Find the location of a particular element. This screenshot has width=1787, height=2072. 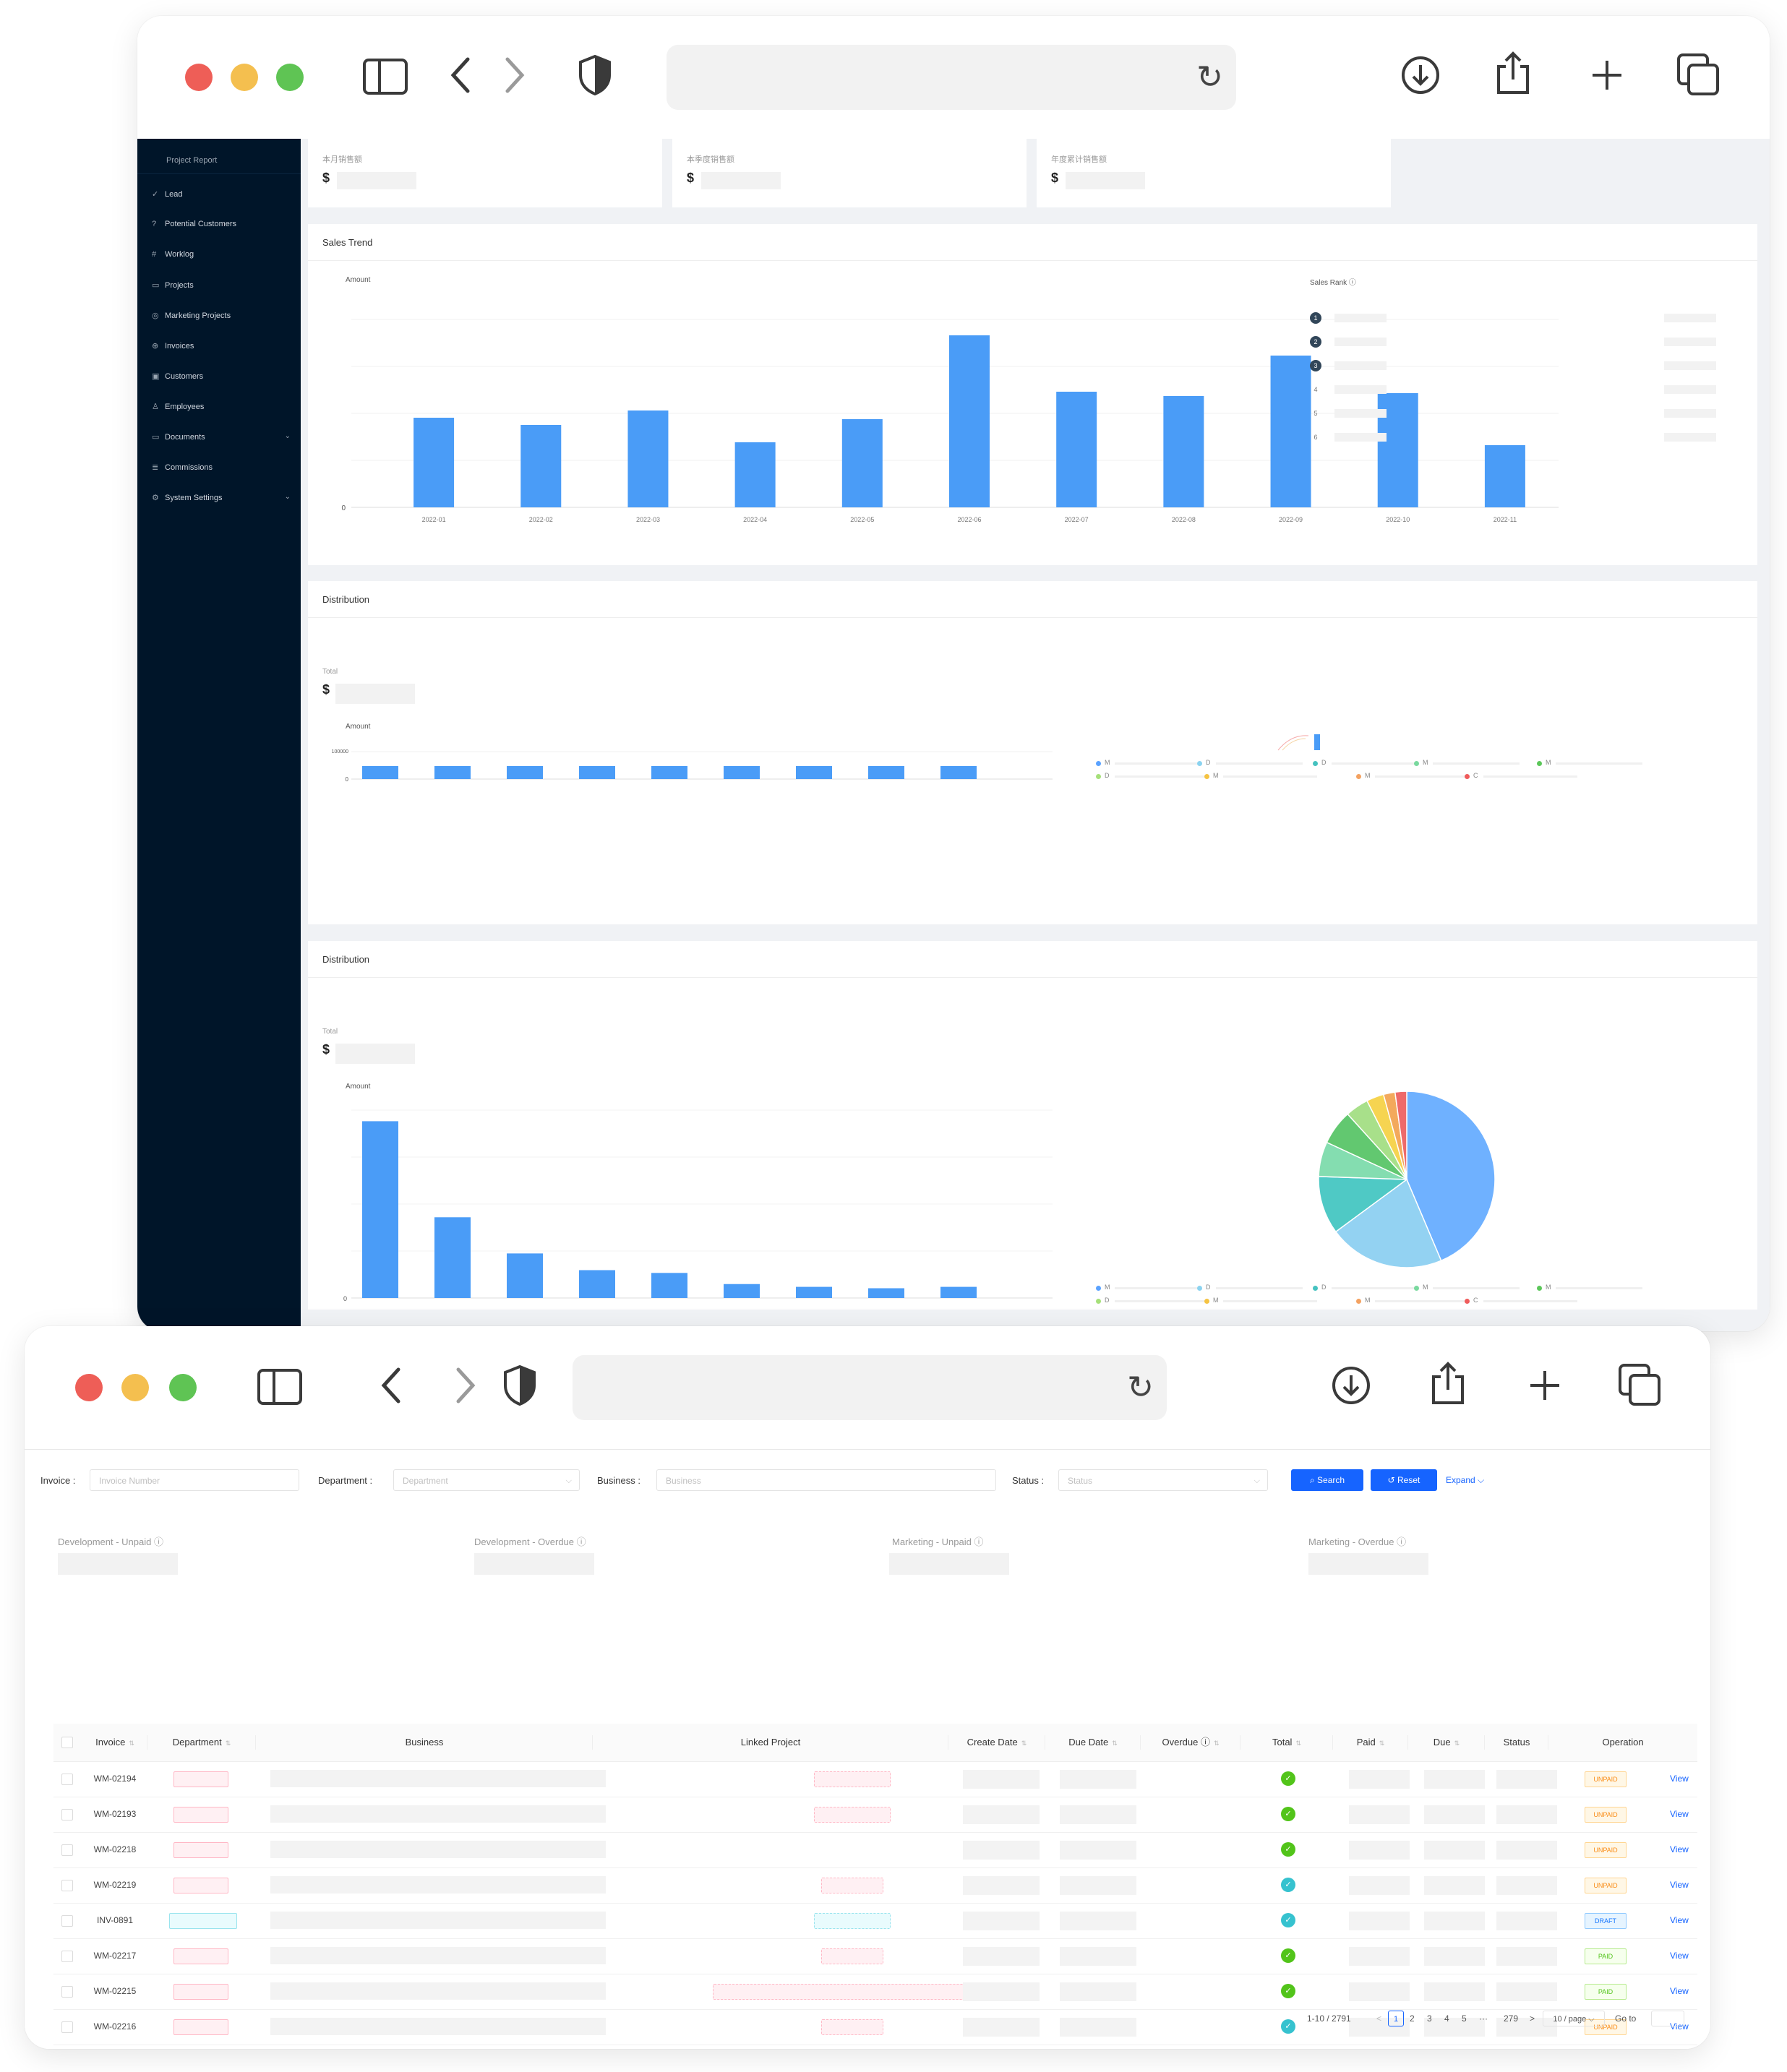

page-3-button: 3 is located at coordinates (1429, 2018).